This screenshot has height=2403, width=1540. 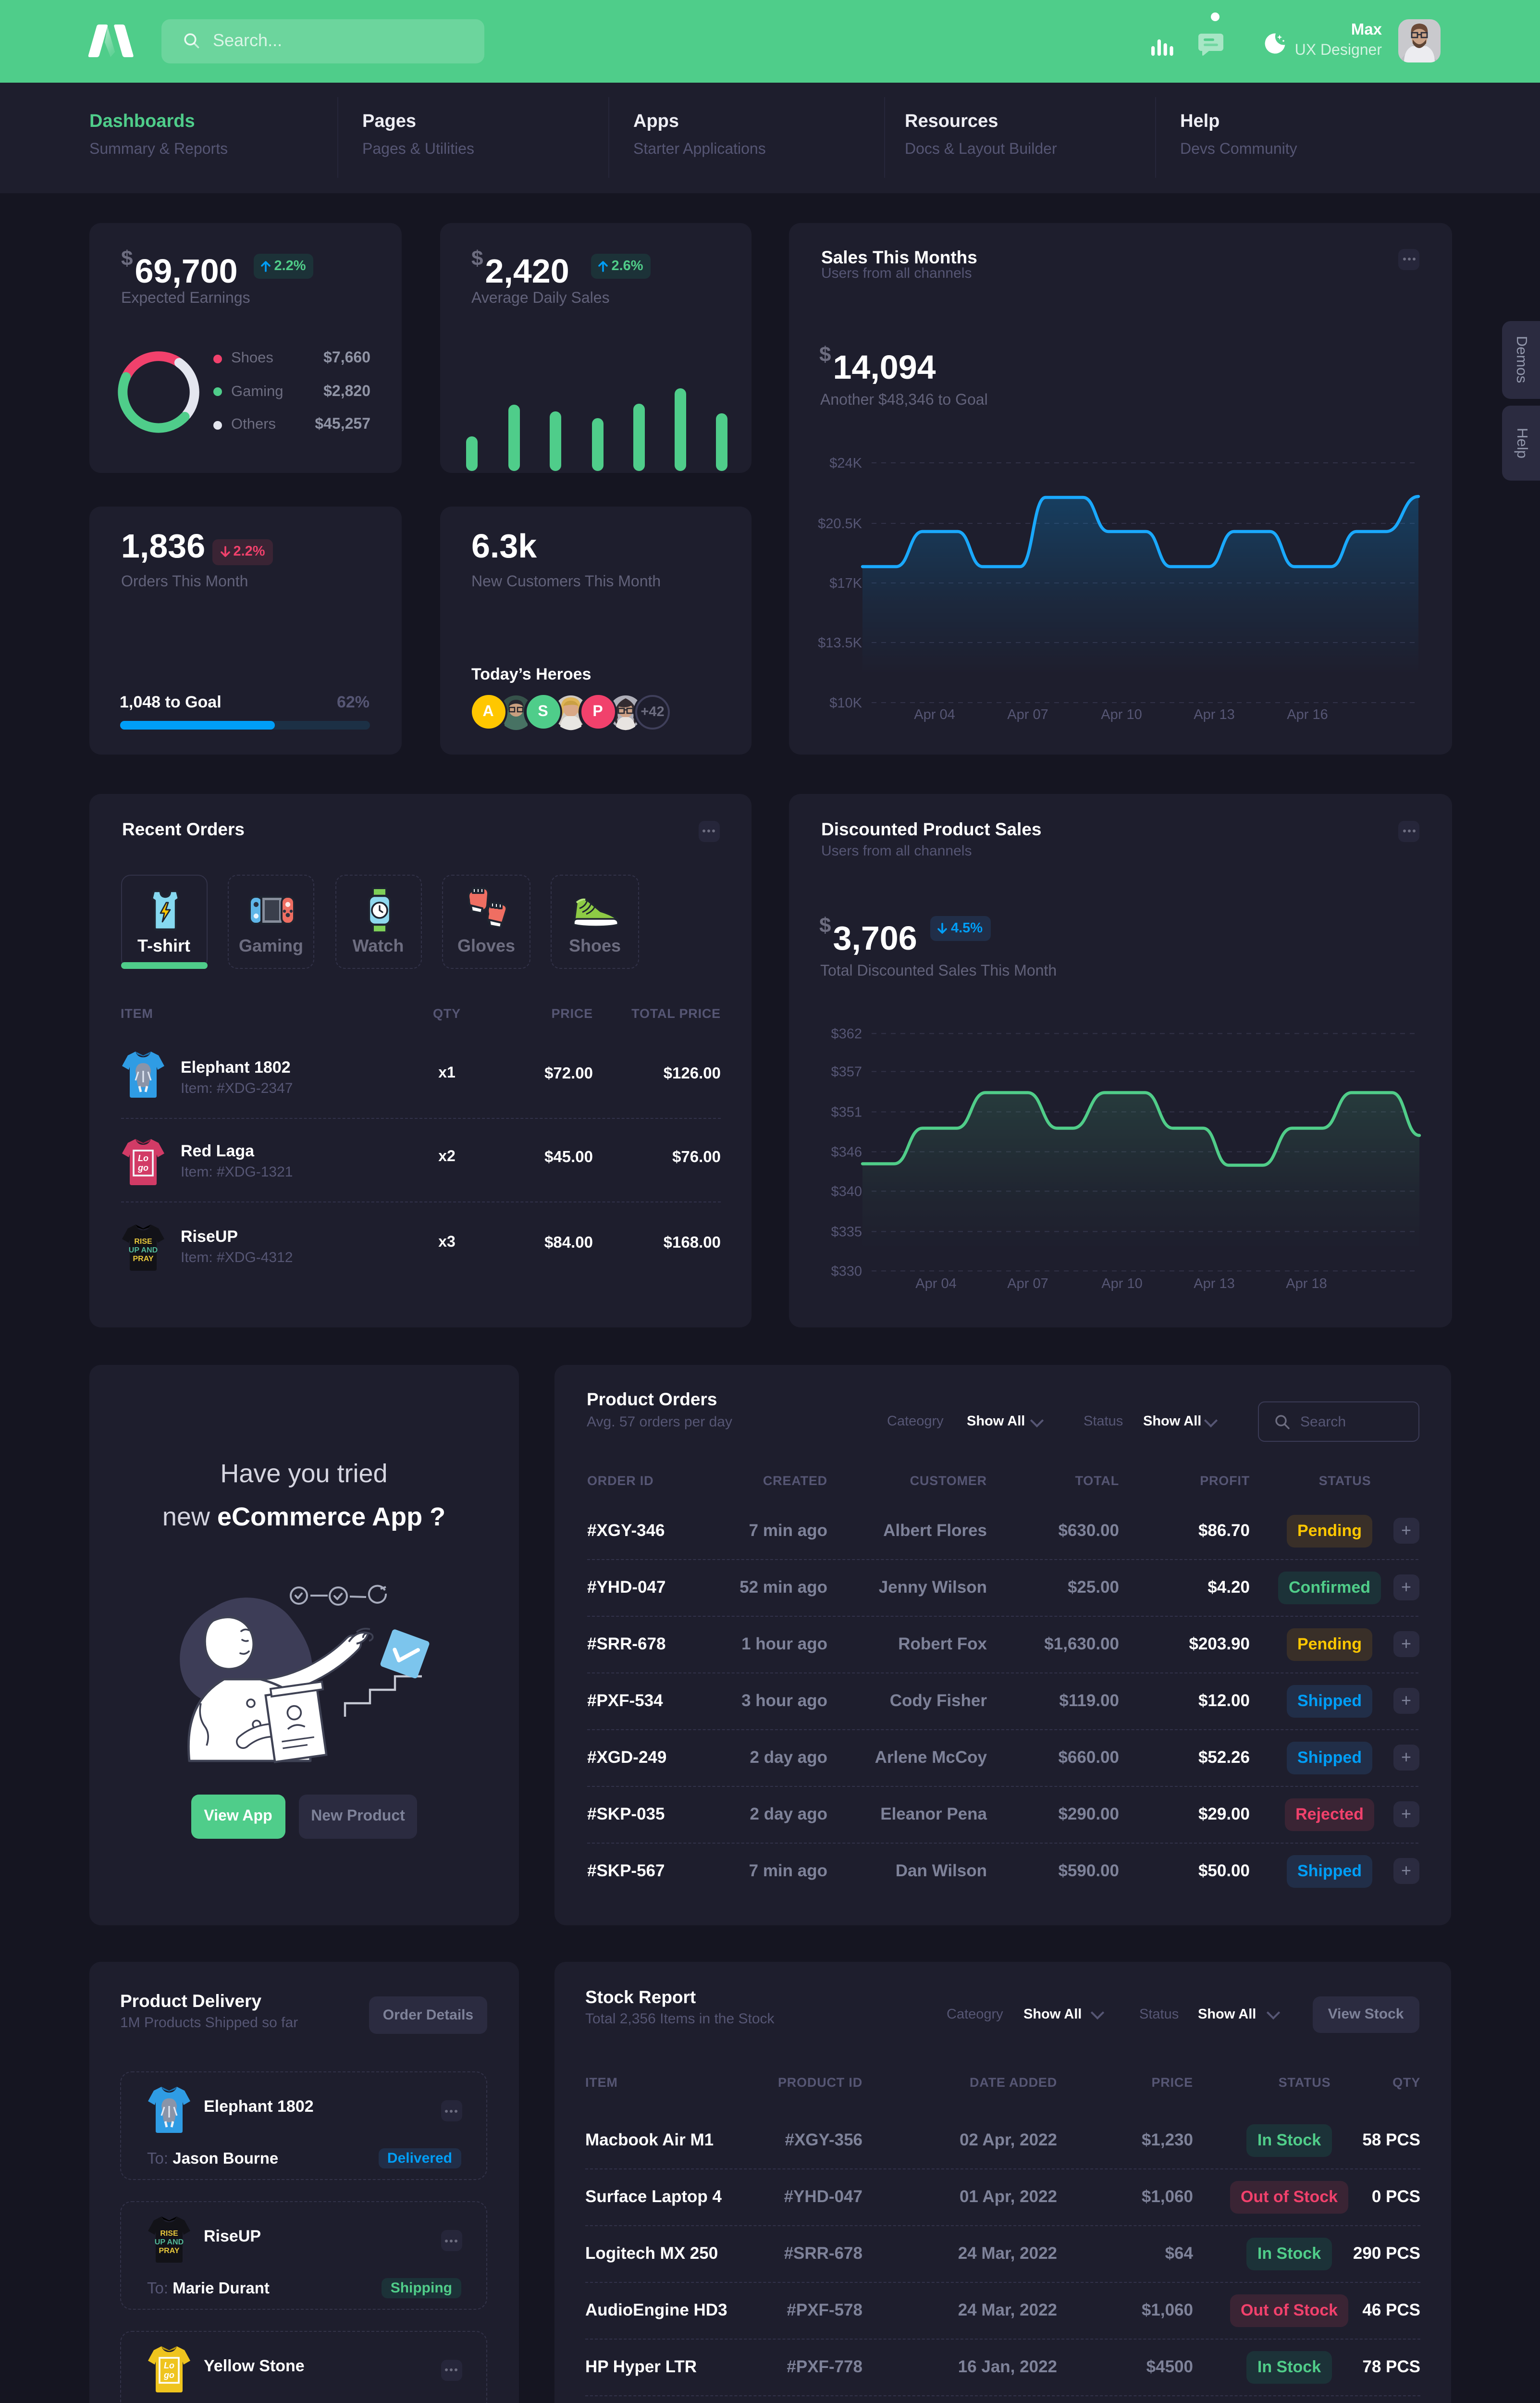 What do you see at coordinates (846, 1272) in the screenshot?
I see `svg-text: $330` at bounding box center [846, 1272].